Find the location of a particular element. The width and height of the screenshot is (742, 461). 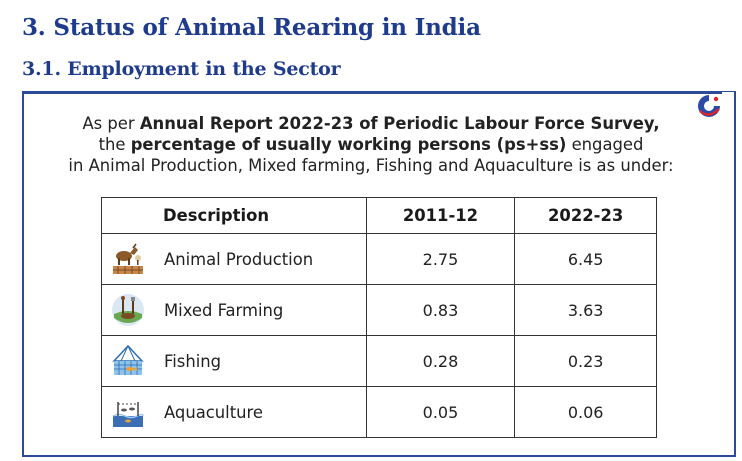

value-2011-12: 2.75 is located at coordinates (440, 259).